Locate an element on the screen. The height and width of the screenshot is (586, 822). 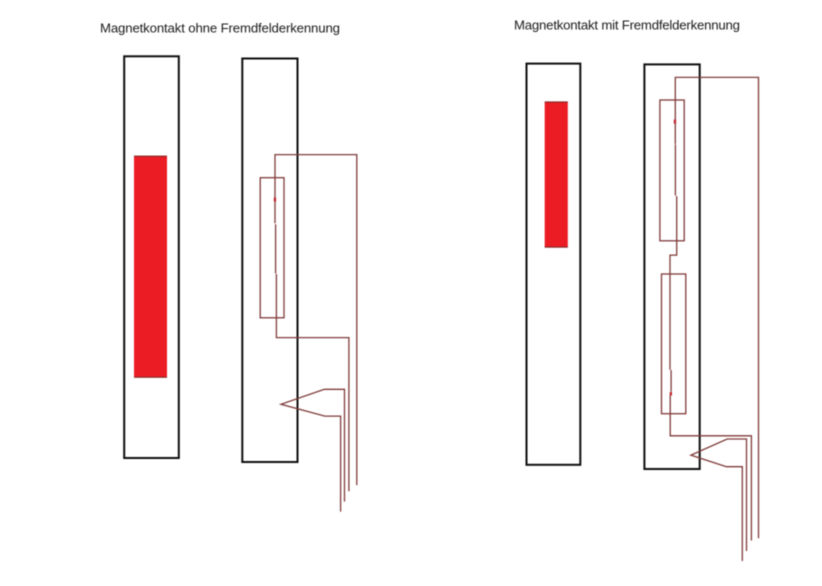
svg-text:Magnetkontakt mit Fremdfelderk: Magnetkontakt mit Fremdfelderkennung is located at coordinates (627, 24).